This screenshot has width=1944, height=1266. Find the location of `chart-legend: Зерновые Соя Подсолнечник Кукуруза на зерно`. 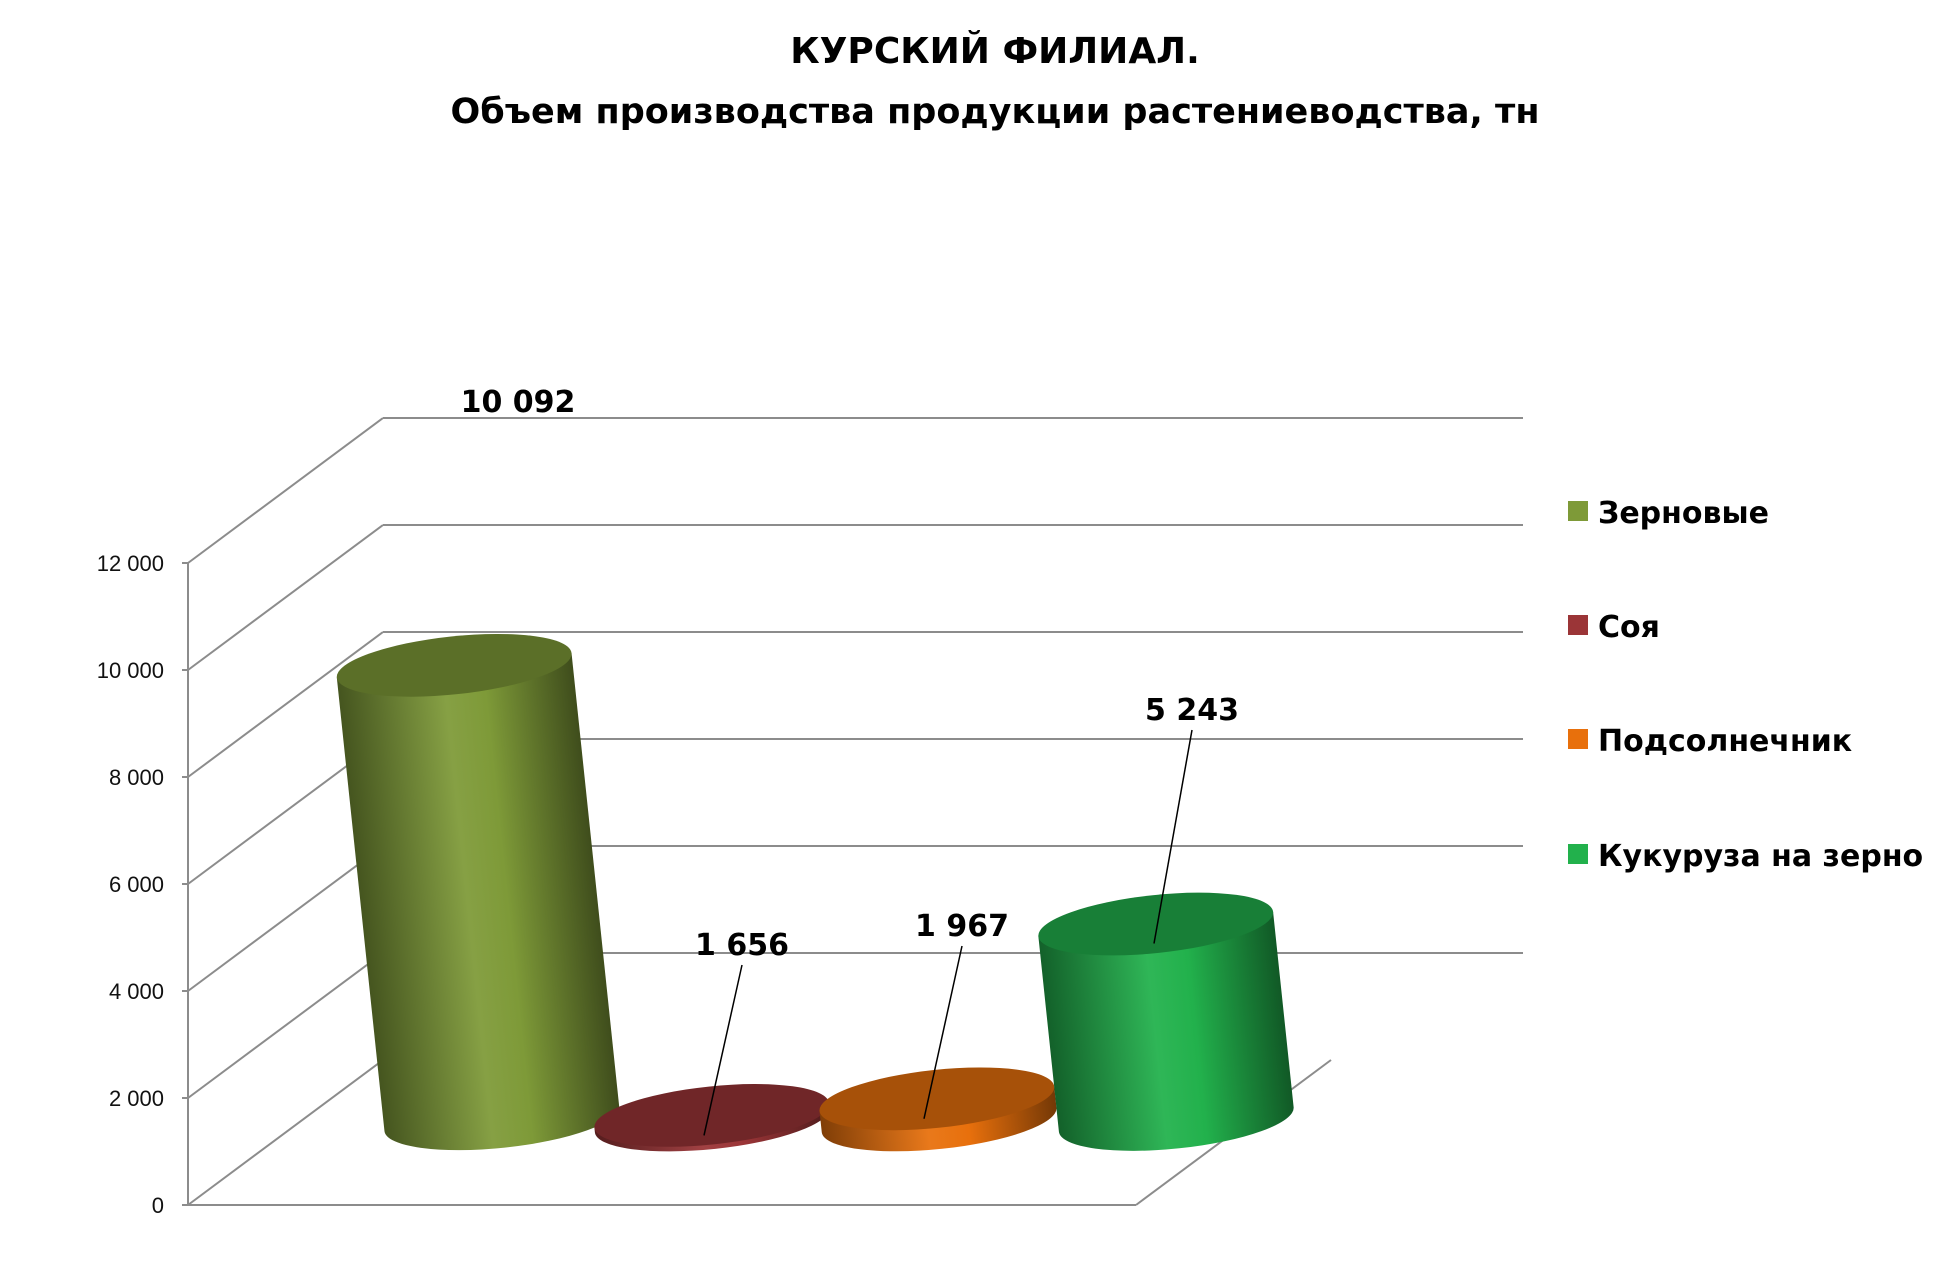

chart-legend: Зерновые Соя Подсолнечник Кукуруза на зерно is located at coordinates (1745, 685).